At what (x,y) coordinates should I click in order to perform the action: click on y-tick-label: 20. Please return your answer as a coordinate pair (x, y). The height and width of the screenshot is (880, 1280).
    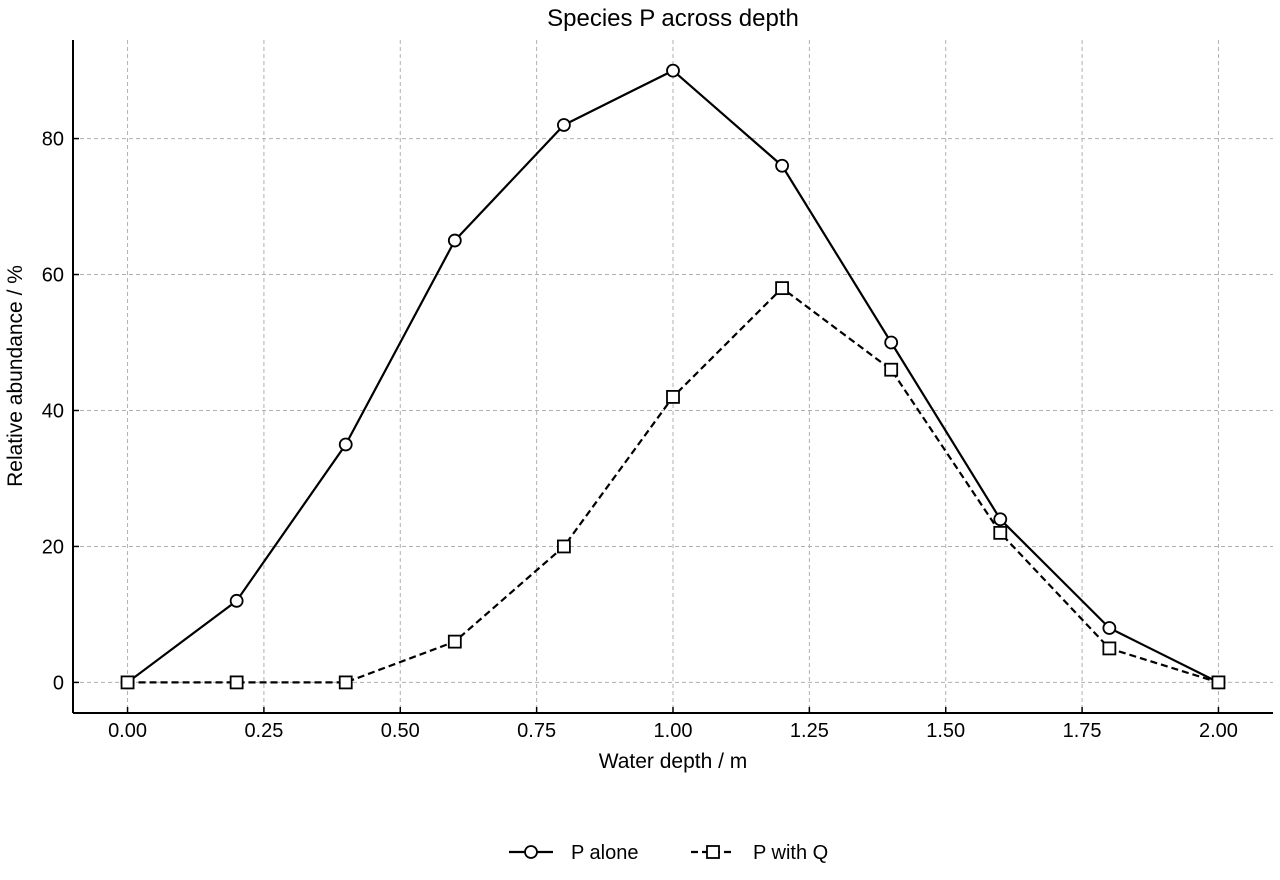
    Looking at the image, I should click on (53, 547).